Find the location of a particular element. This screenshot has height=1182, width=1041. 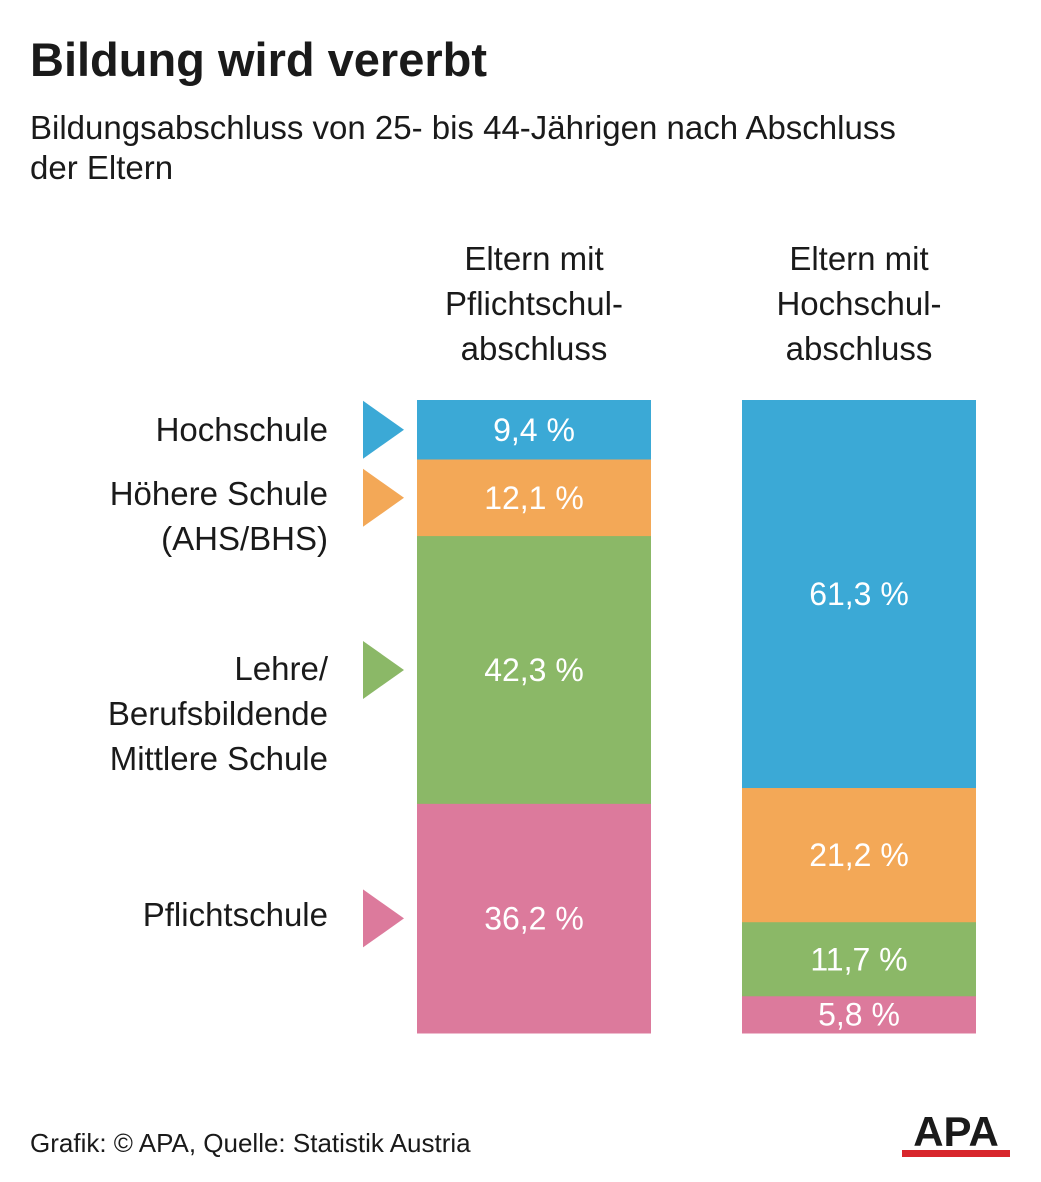

legend-marker-pflicht-icon is located at coordinates (383, 918).